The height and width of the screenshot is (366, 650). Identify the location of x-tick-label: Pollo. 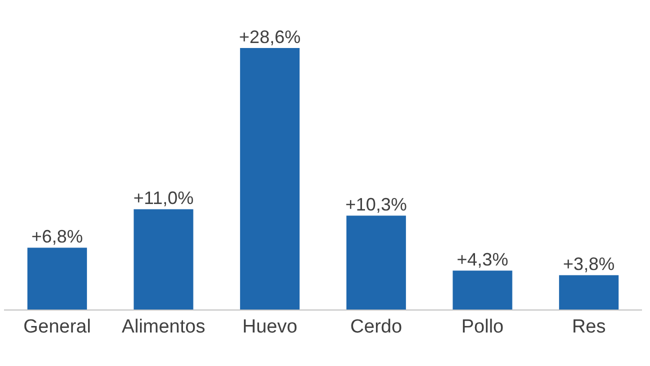
(482, 327).